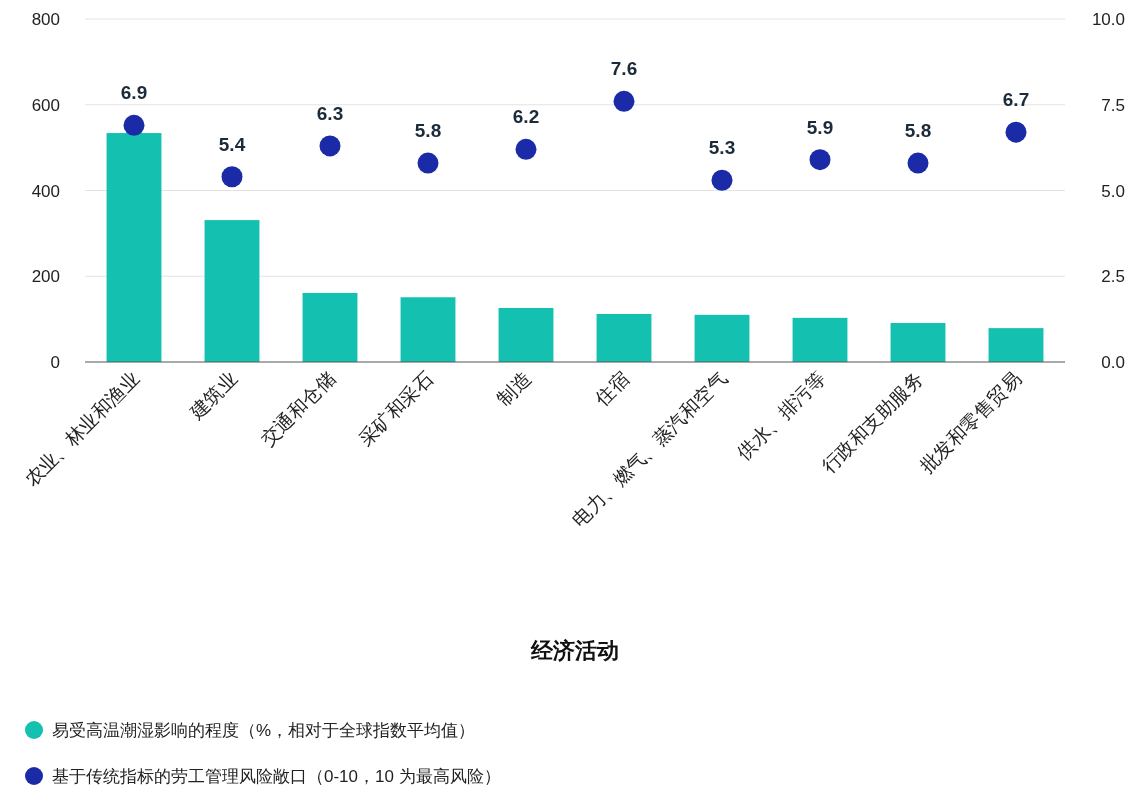  What do you see at coordinates (297, 408) in the screenshot?
I see `x-tick-label: 交通和仓储` at bounding box center [297, 408].